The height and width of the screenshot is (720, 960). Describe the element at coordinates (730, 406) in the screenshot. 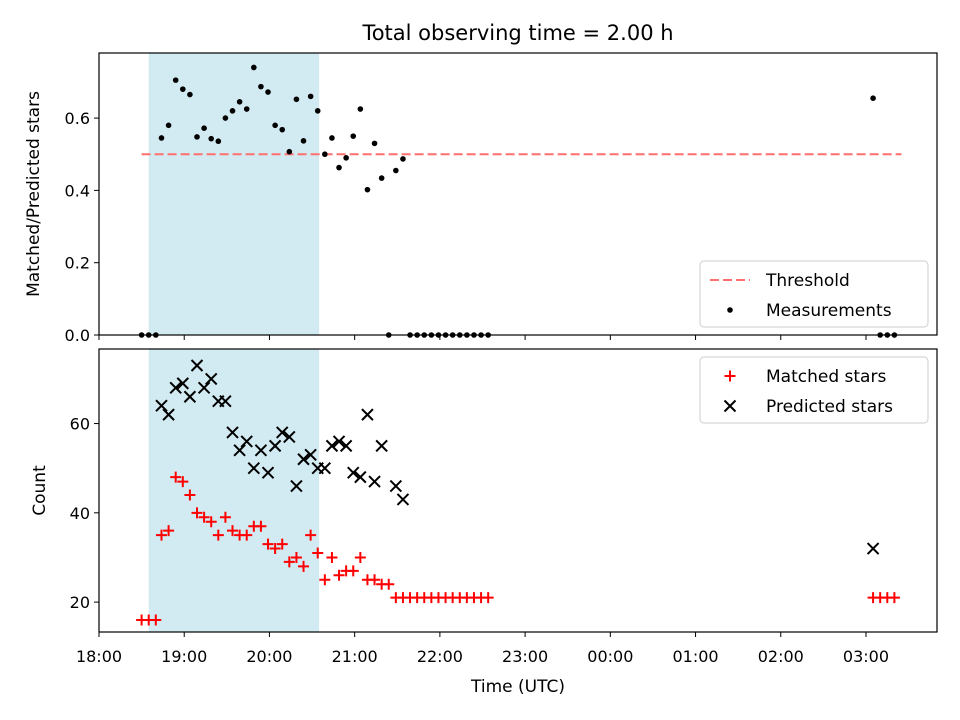

I see `legend-predicted-swatch` at that location.